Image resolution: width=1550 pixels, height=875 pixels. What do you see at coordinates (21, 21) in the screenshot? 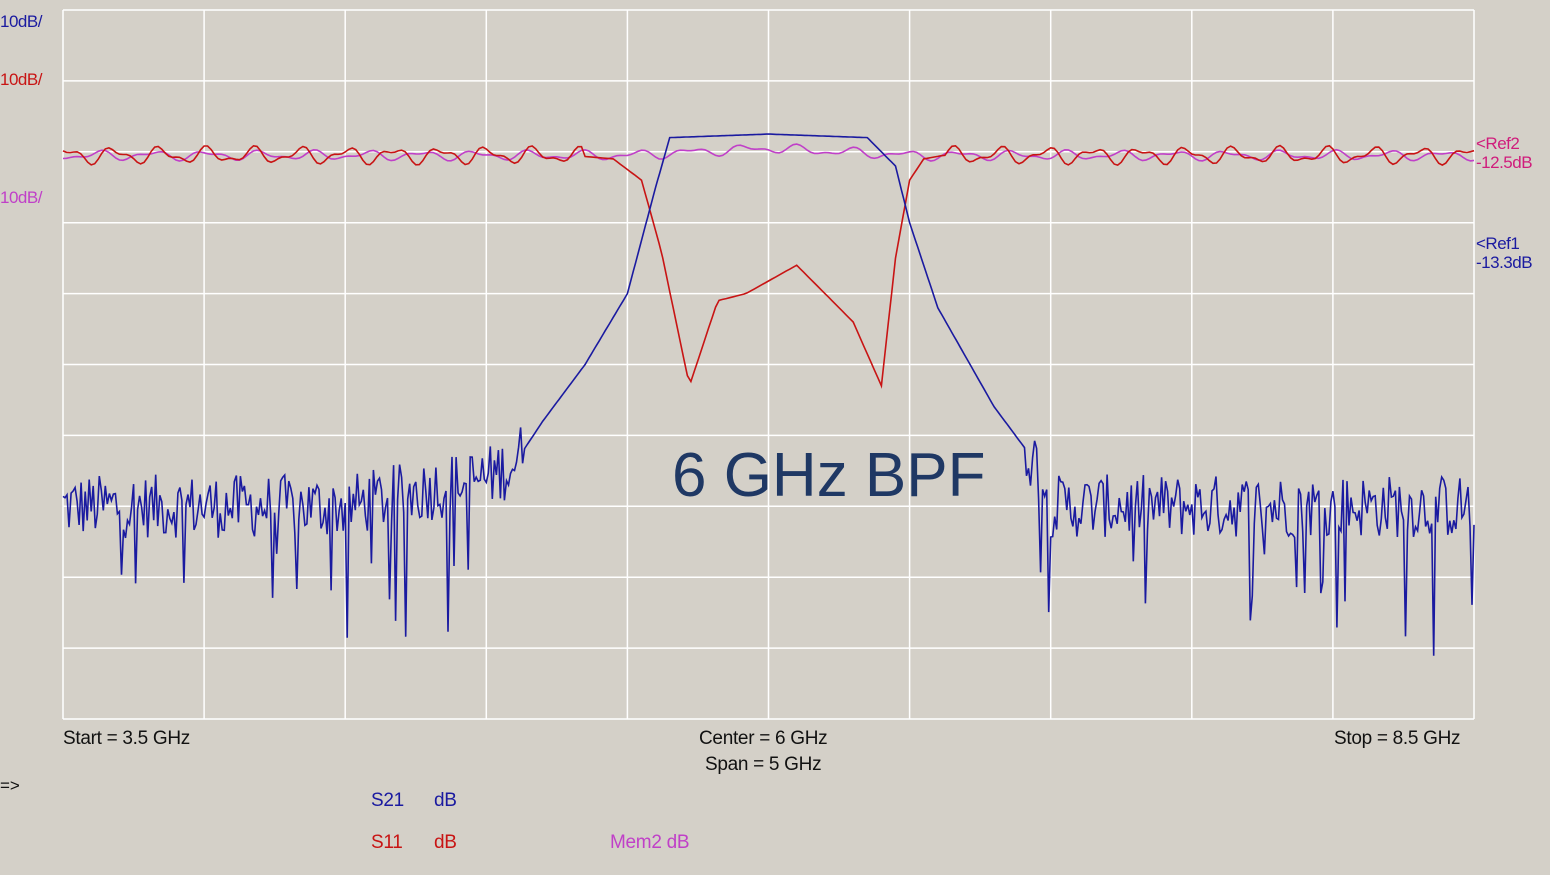
I see `scale-label-s21: 10dB/` at bounding box center [21, 21].